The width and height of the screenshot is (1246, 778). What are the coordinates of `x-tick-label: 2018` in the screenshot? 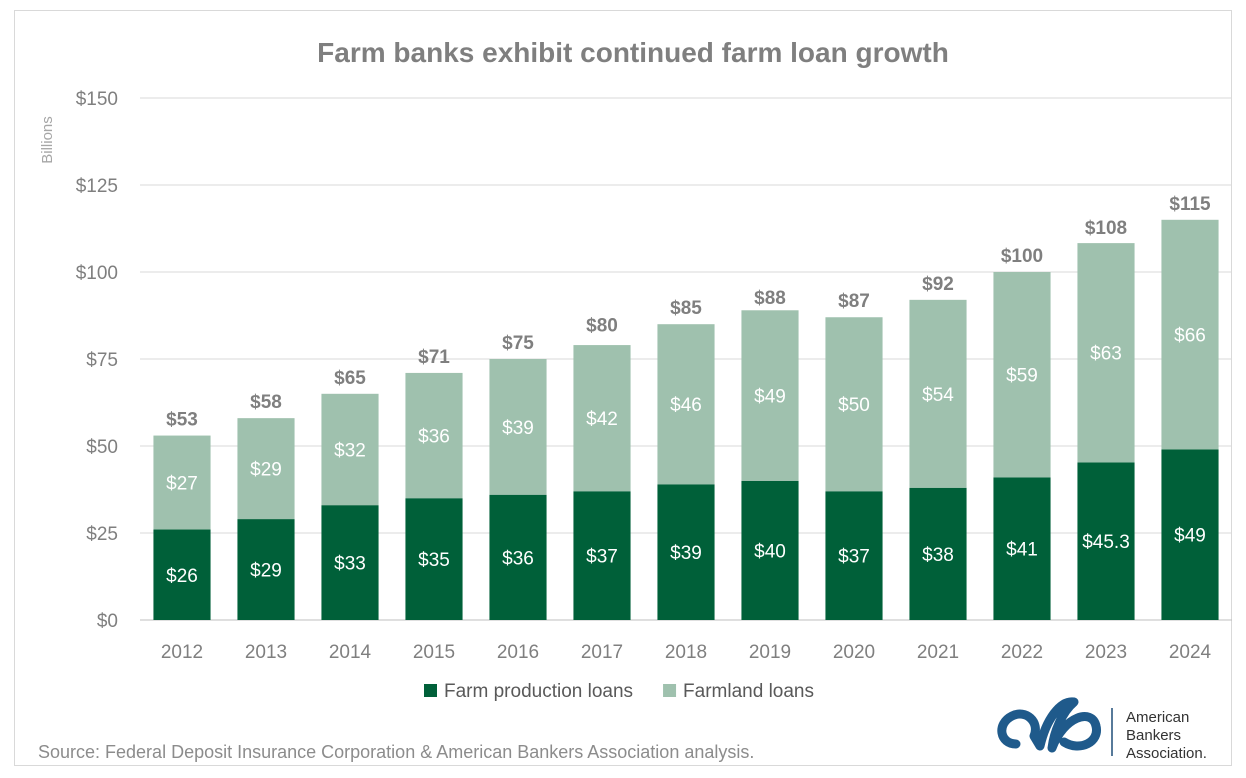 It's located at (686, 652).